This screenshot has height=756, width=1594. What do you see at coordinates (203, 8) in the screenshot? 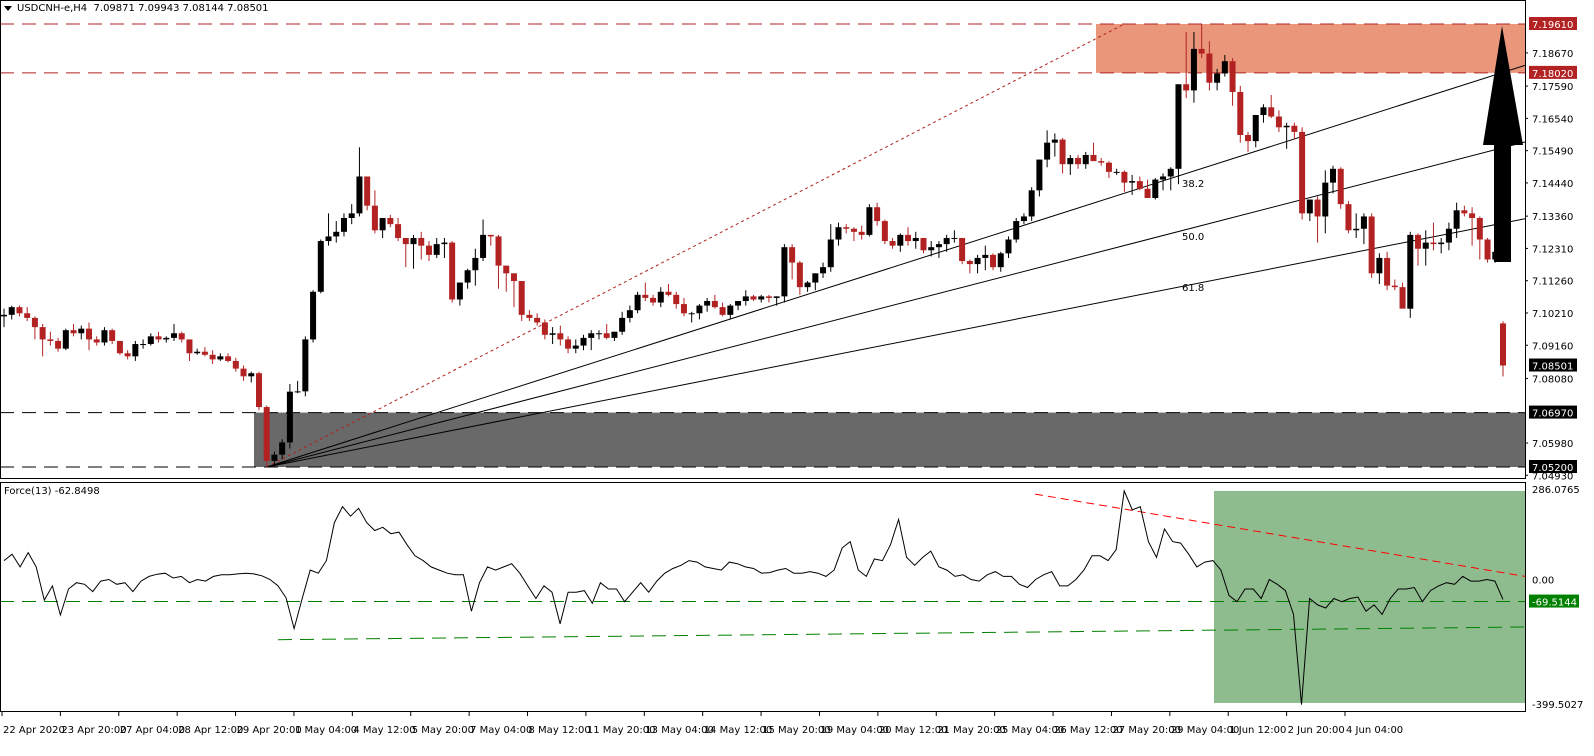
I see `ohlc-low: 7.08144` at bounding box center [203, 8].